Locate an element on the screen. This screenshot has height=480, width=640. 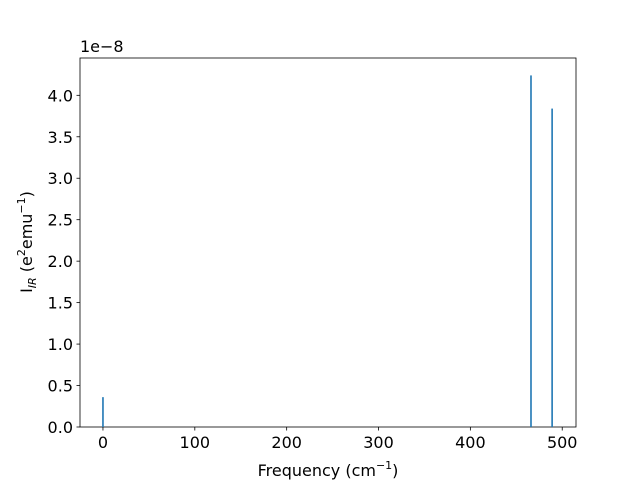
y-tick-label: 0.5 is located at coordinates (60, 386).